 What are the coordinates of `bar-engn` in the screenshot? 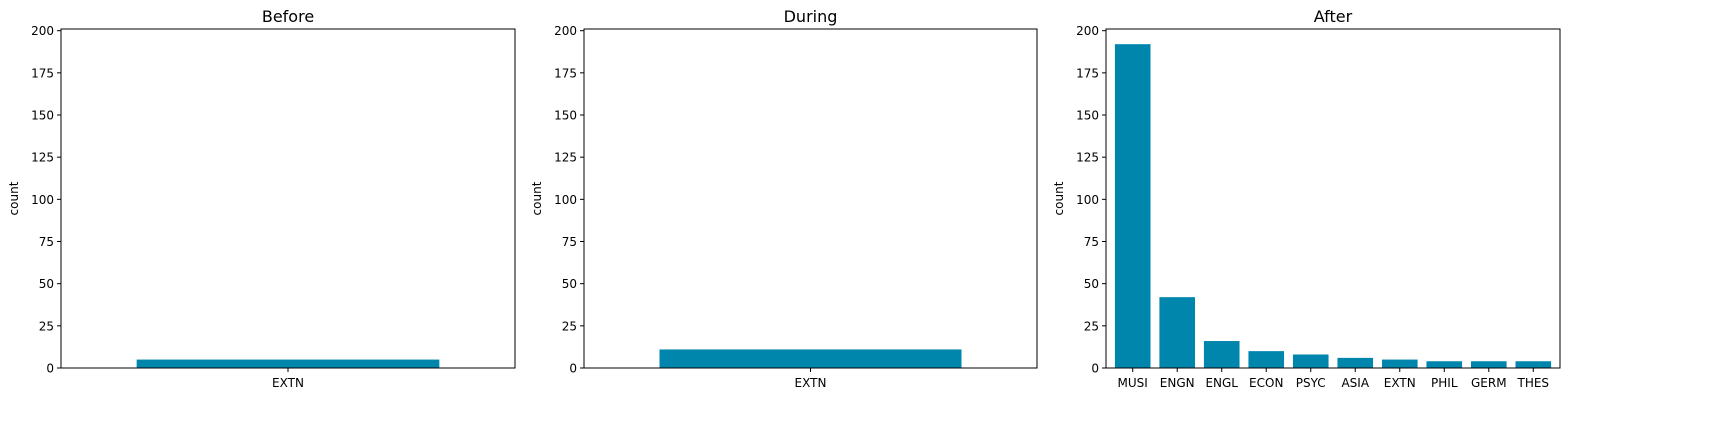 It's located at (1177, 332).